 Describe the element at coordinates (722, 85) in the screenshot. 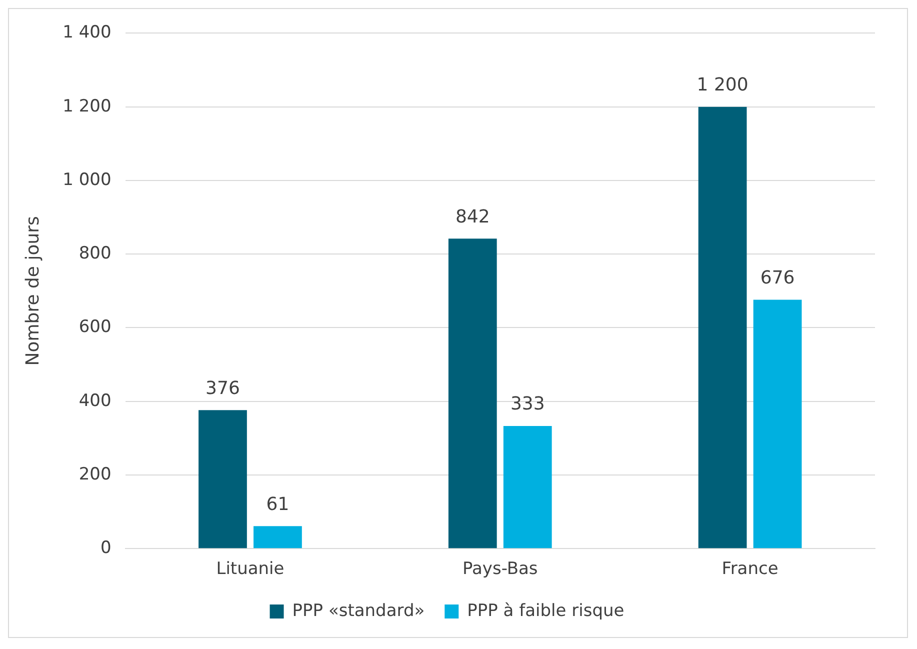

I see `data-label: 1 200` at that location.